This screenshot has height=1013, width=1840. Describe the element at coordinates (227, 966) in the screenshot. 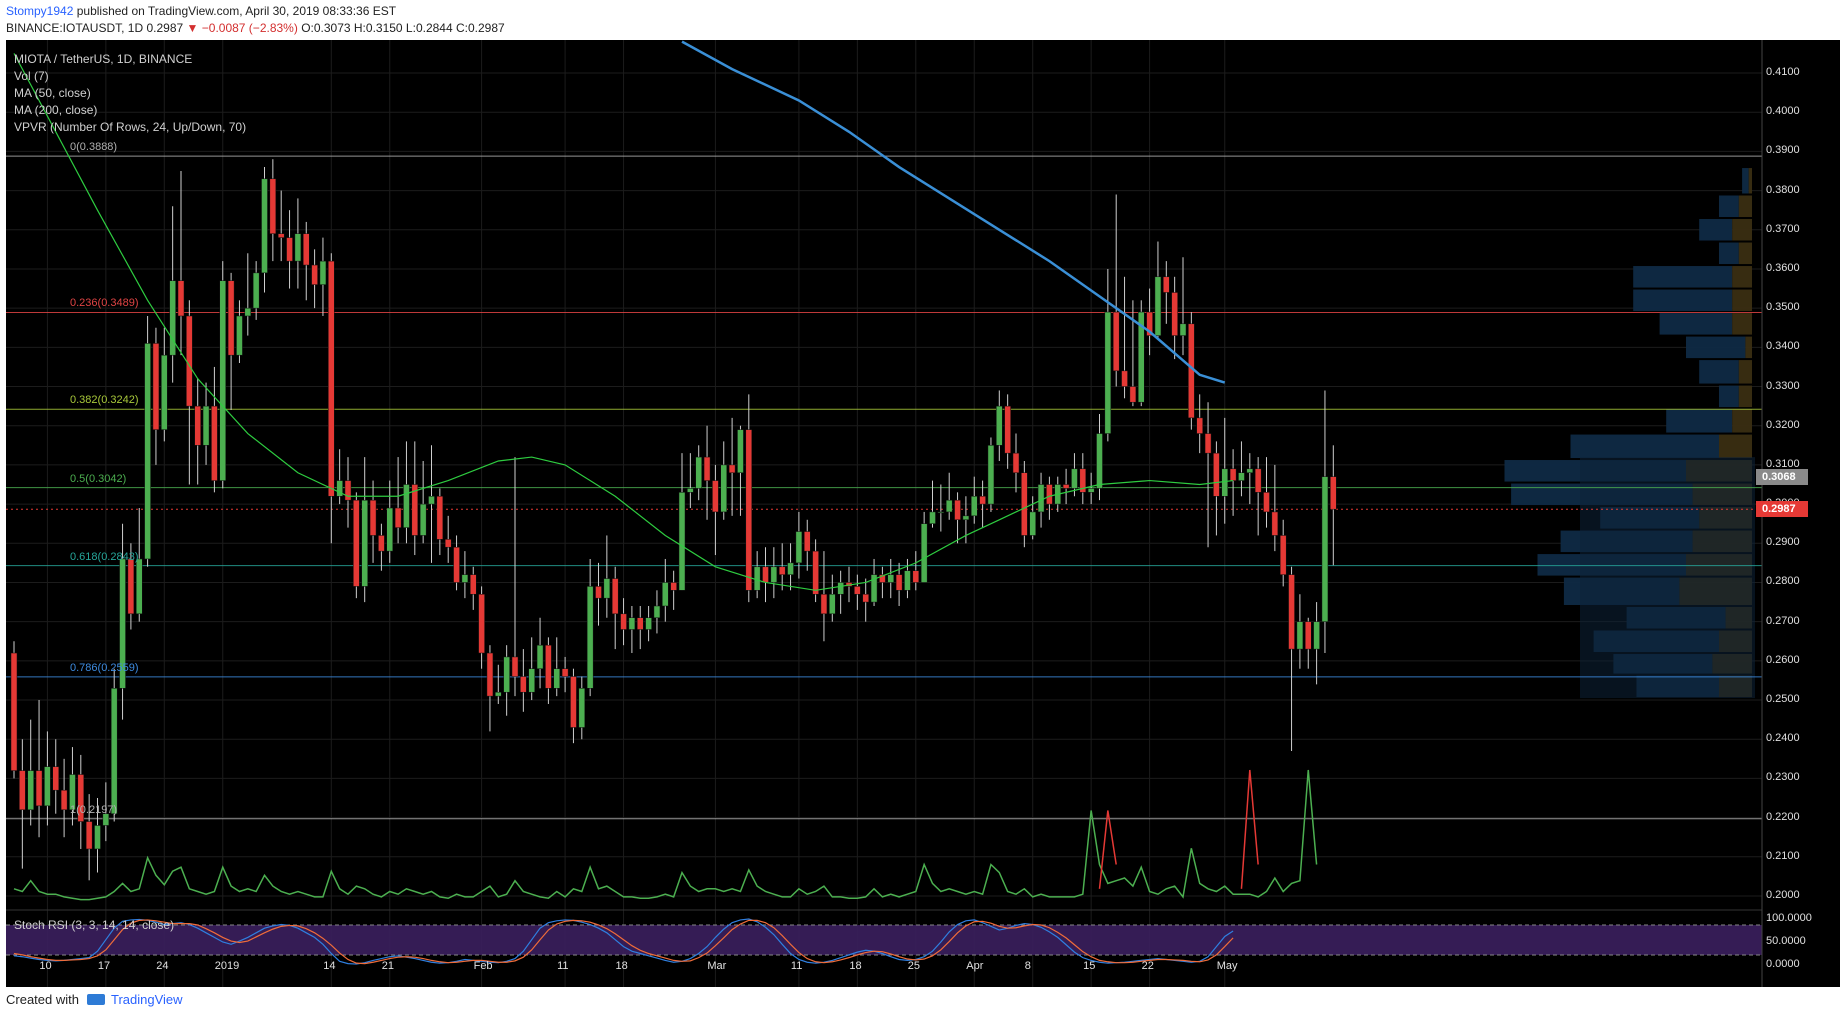

I see `time-tick-label: 2019` at that location.